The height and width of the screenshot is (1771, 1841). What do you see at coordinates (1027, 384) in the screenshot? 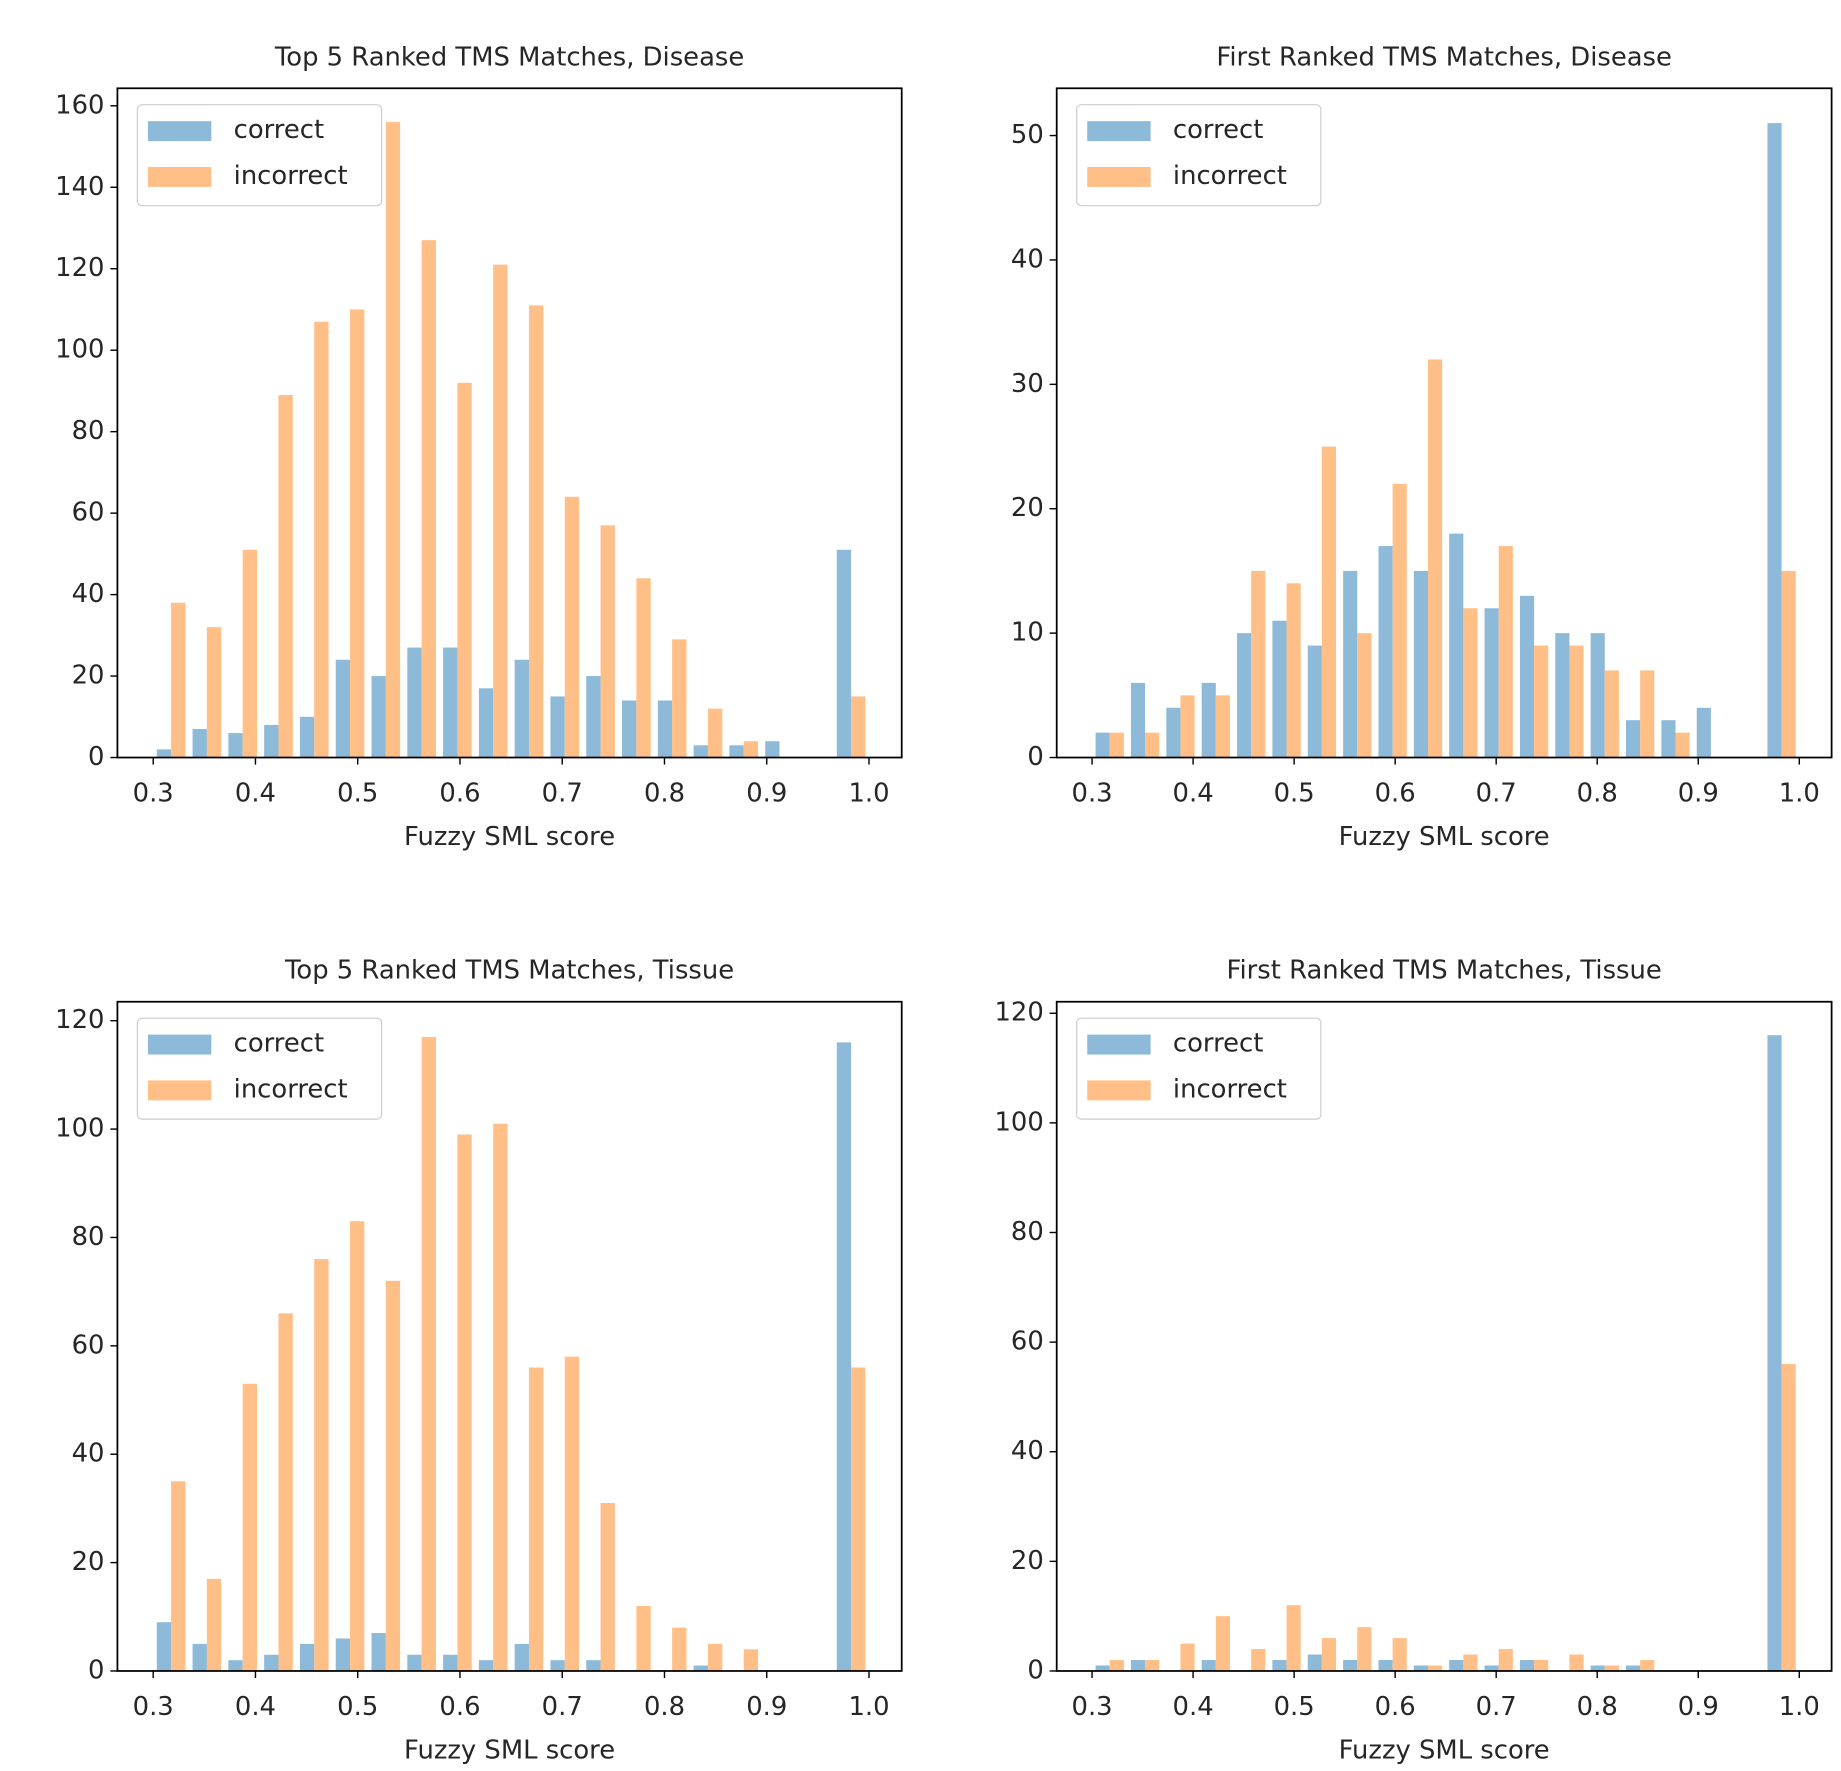
I see `y-tick-label: 30` at bounding box center [1027, 384].